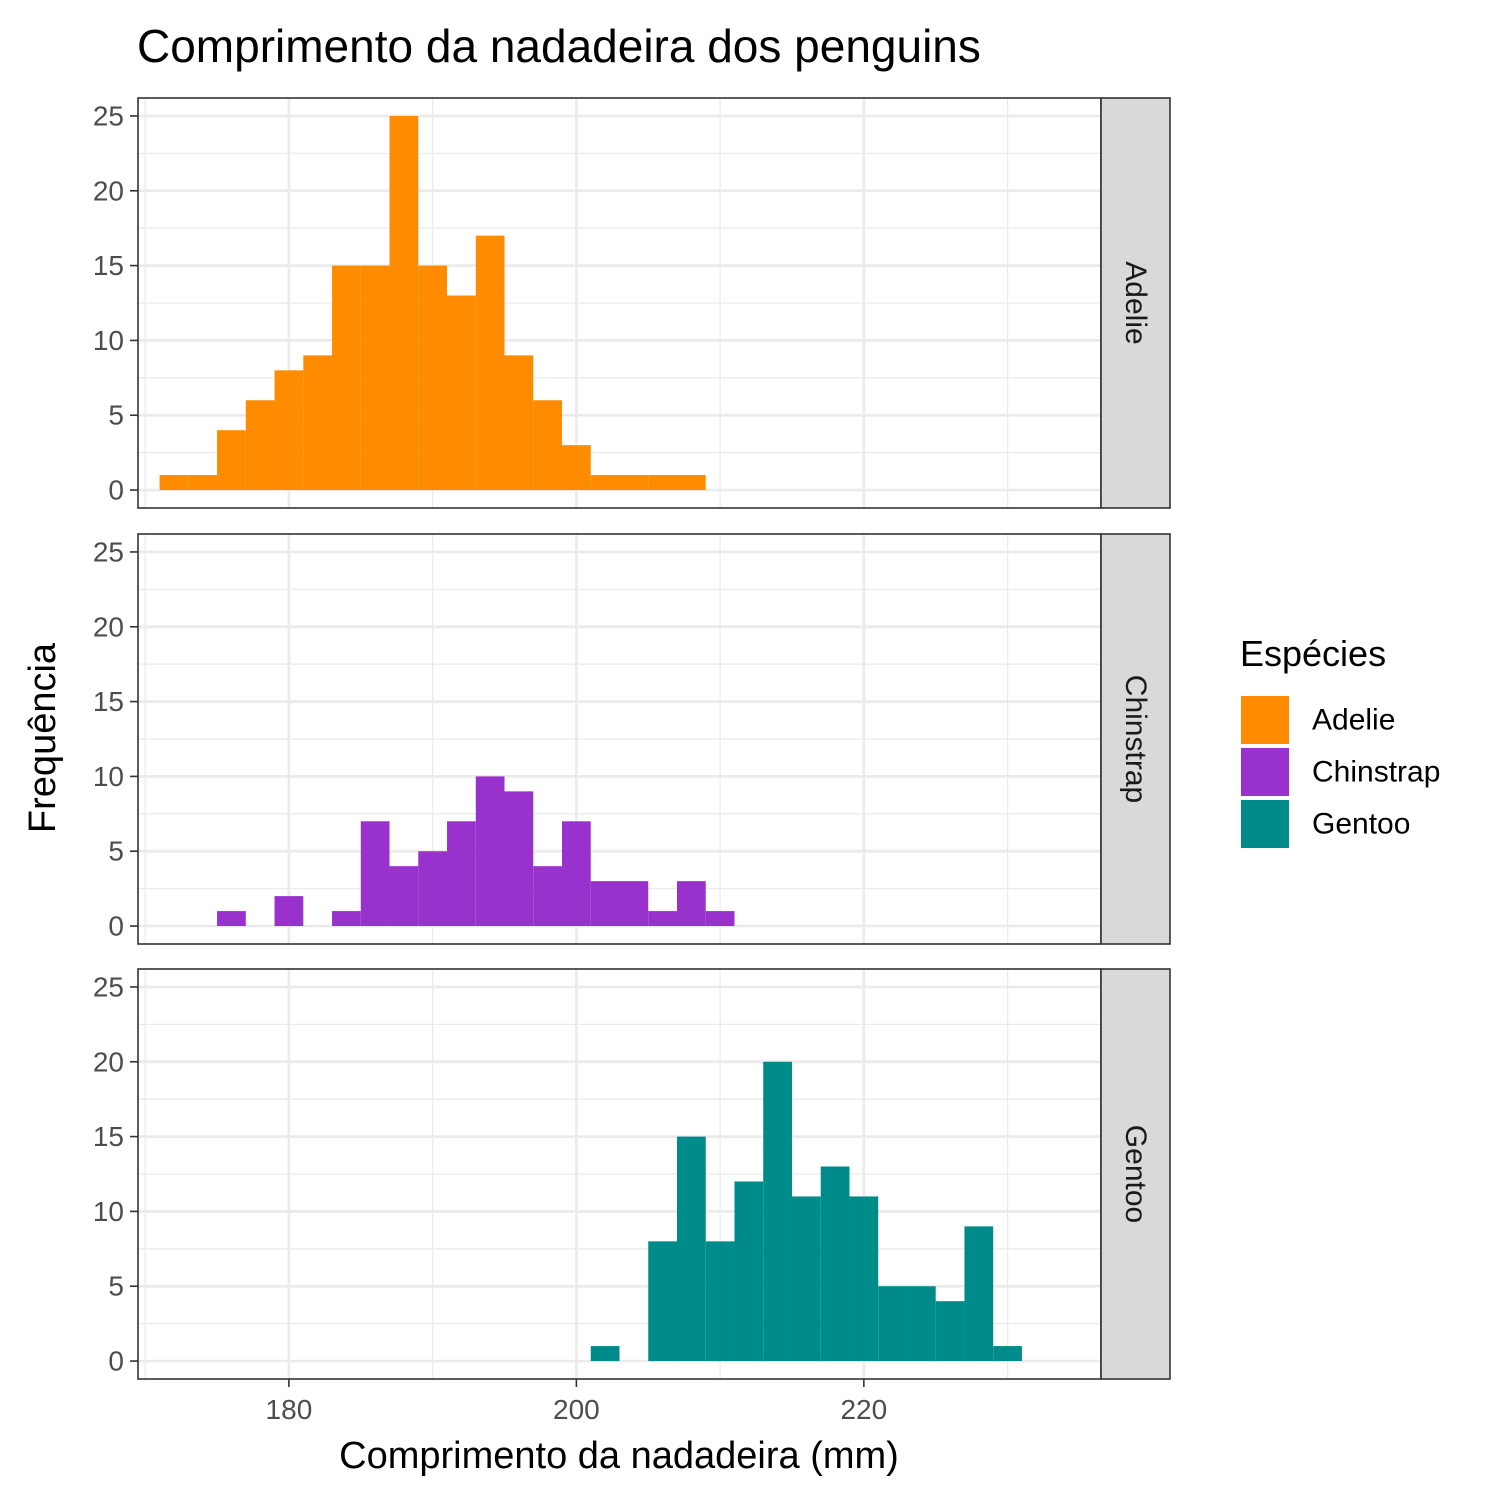  I want to click on legend-title: Espécies, so click(1313, 653).